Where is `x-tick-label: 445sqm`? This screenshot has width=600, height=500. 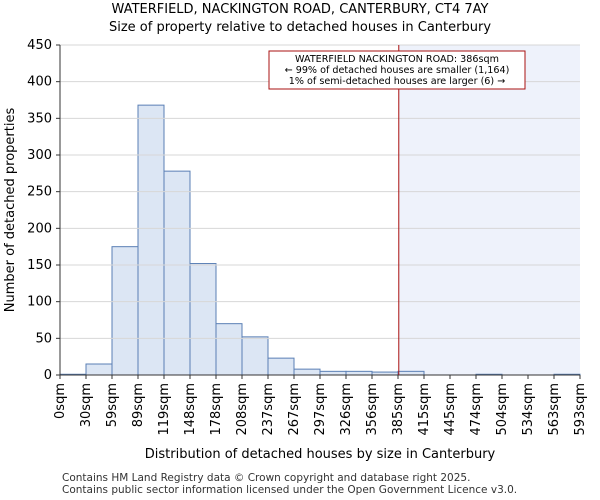
x-tick-label: 445sqm is located at coordinates (450, 409).